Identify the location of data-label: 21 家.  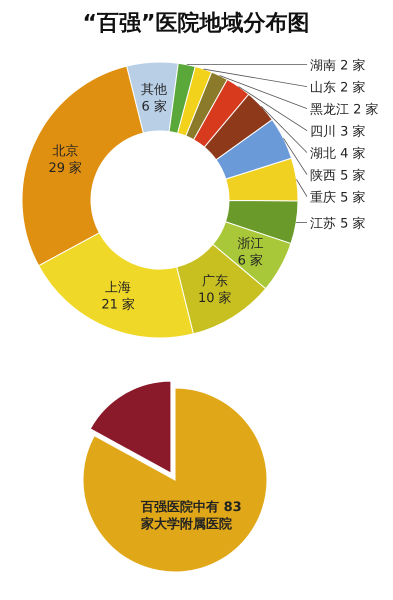
(118, 304).